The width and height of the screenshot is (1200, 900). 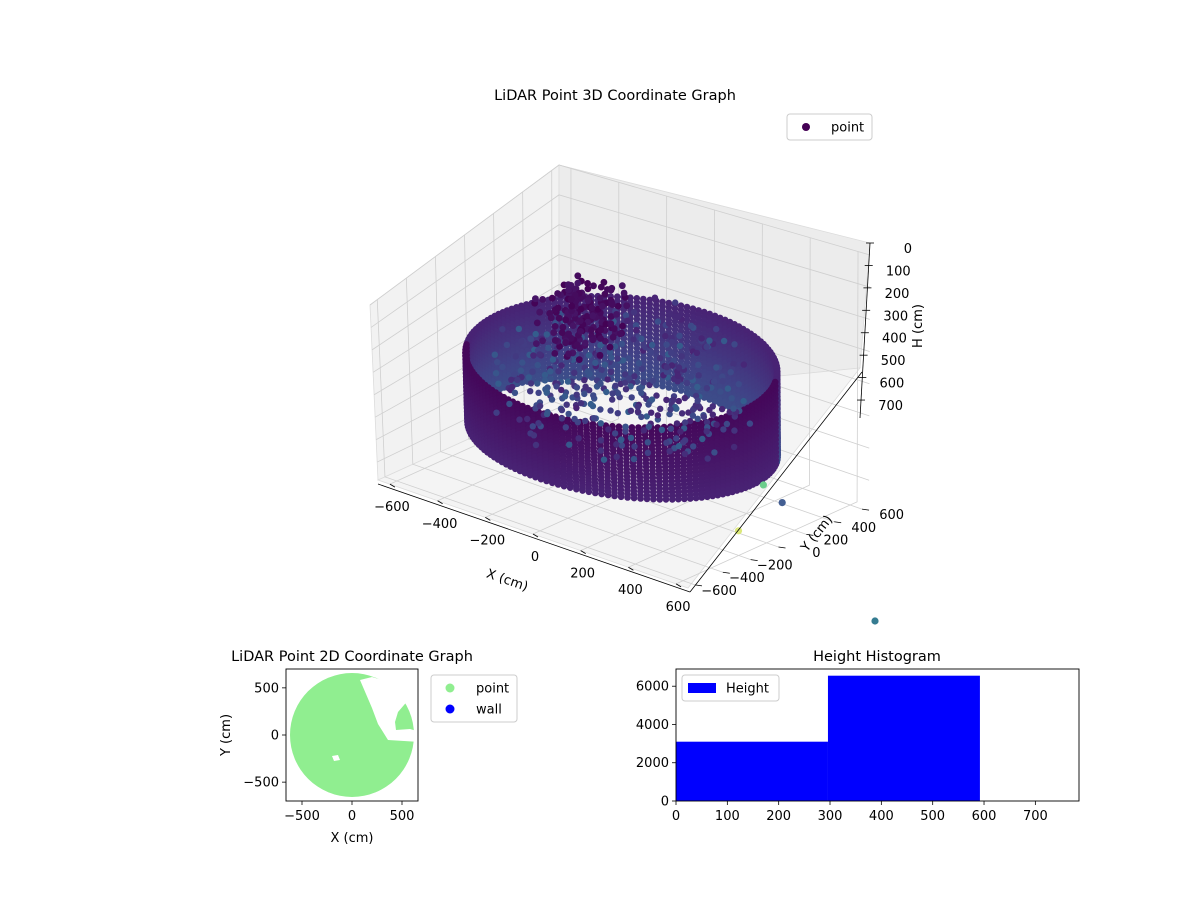 I want to click on chart-3d-title: LiDAR Point 3D Coordinate Graph, so click(x=615, y=96).